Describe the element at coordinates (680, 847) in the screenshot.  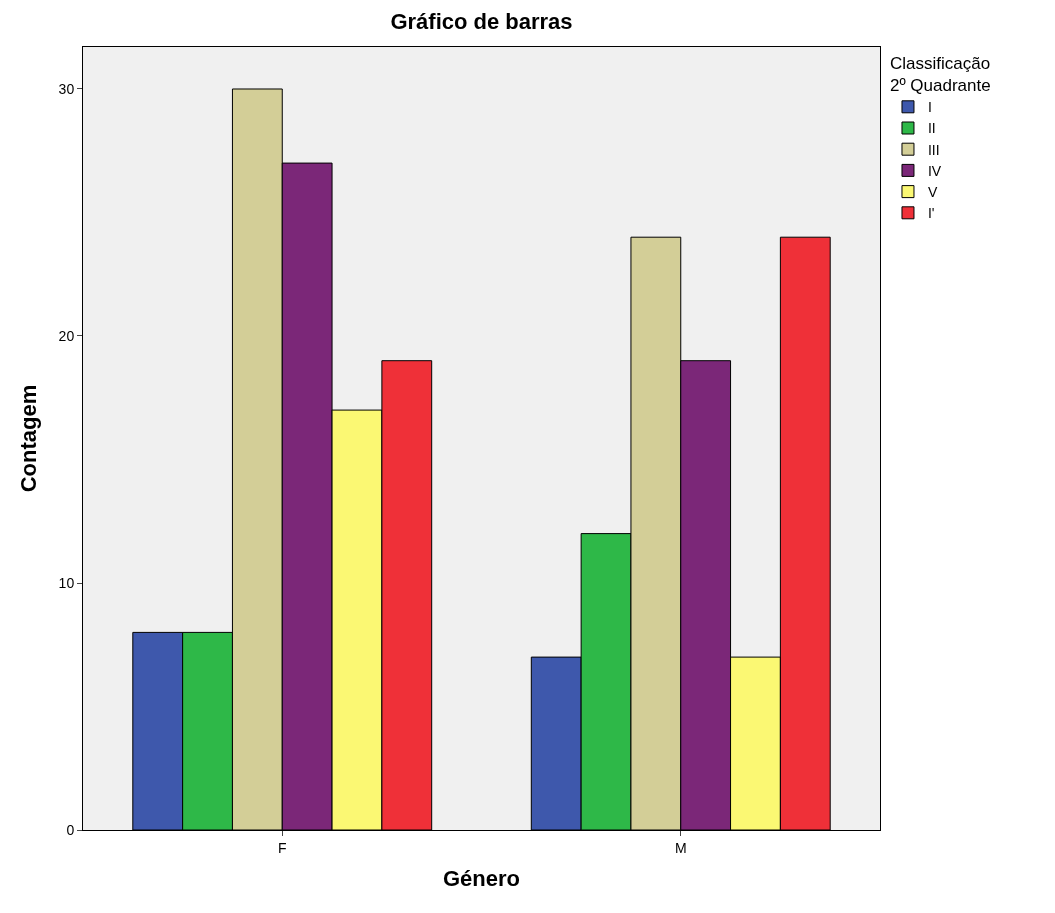
I see `x-tick-label: M` at that location.